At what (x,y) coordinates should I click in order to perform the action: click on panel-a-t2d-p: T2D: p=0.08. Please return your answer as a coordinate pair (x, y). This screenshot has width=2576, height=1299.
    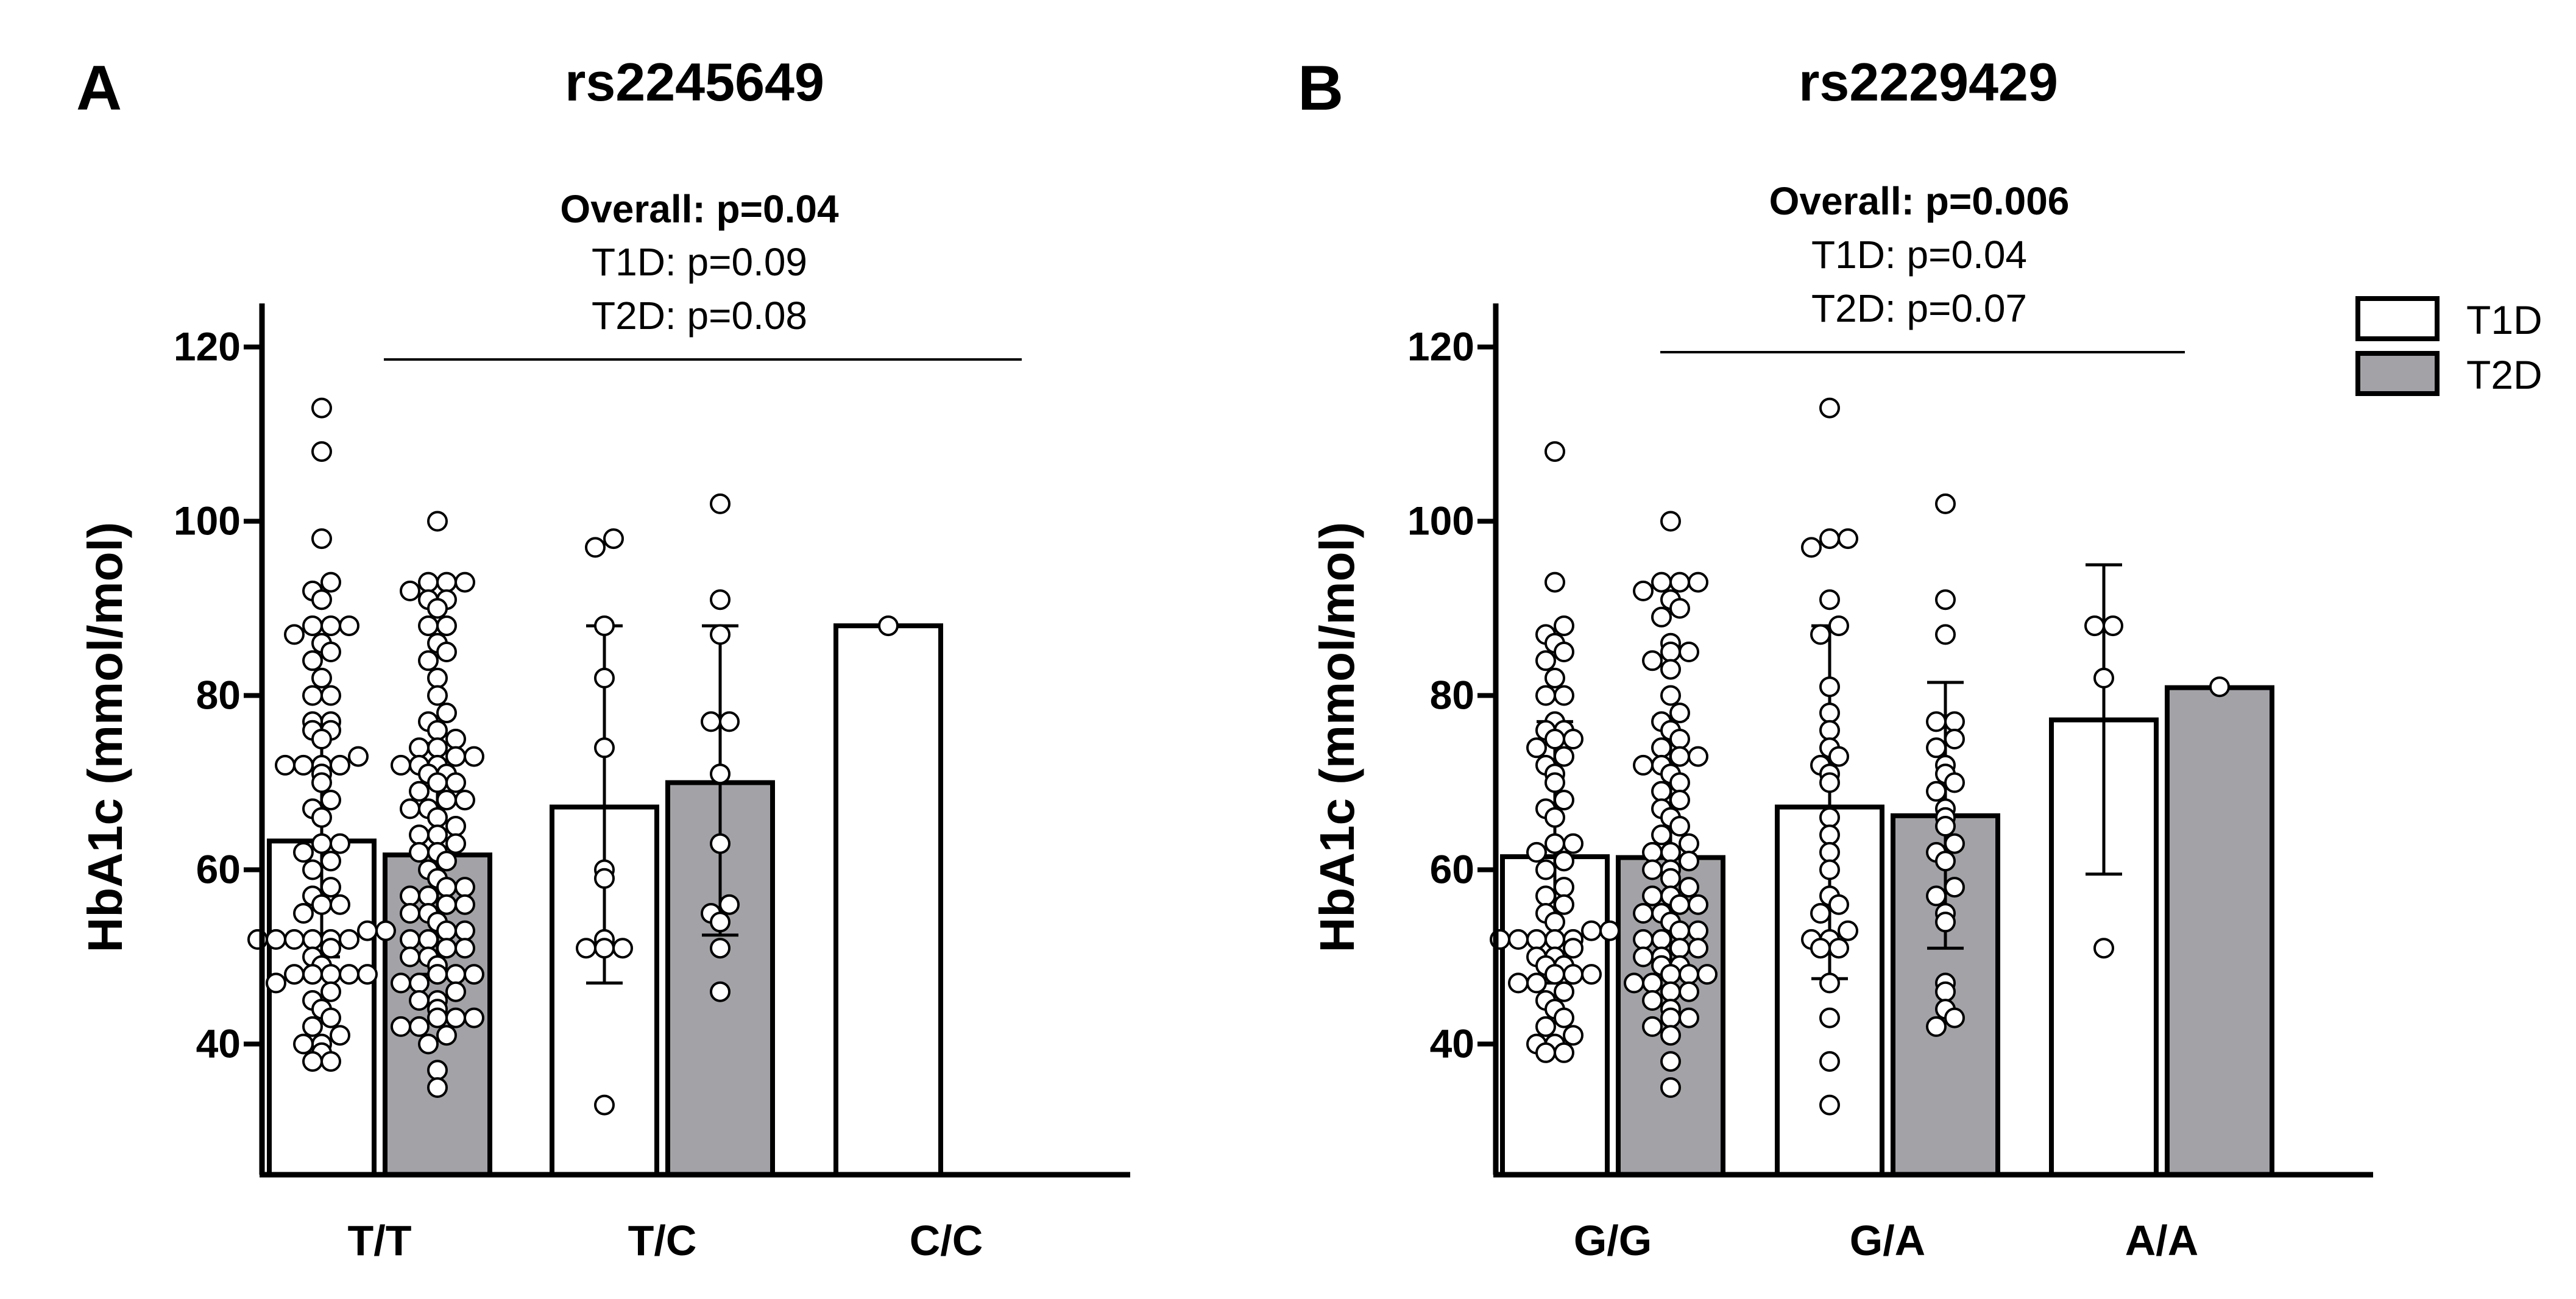
    Looking at the image, I should click on (699, 316).